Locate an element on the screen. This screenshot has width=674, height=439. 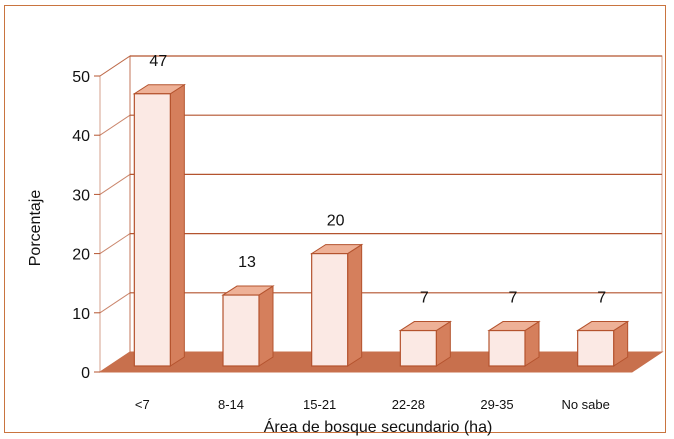
x-tick-label: 22-28 is located at coordinates (408, 404).